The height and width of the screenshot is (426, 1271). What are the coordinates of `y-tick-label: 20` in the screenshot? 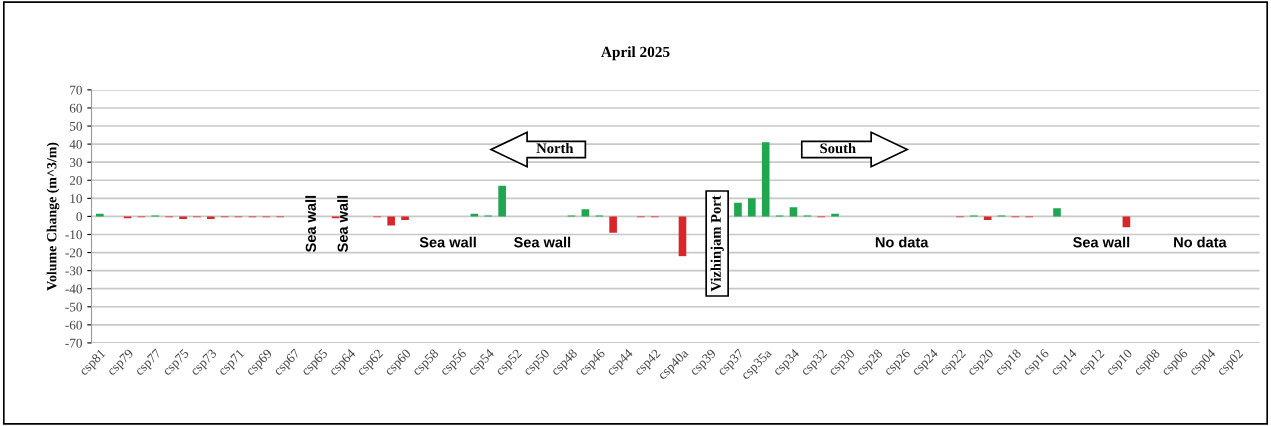 It's located at (75, 180).